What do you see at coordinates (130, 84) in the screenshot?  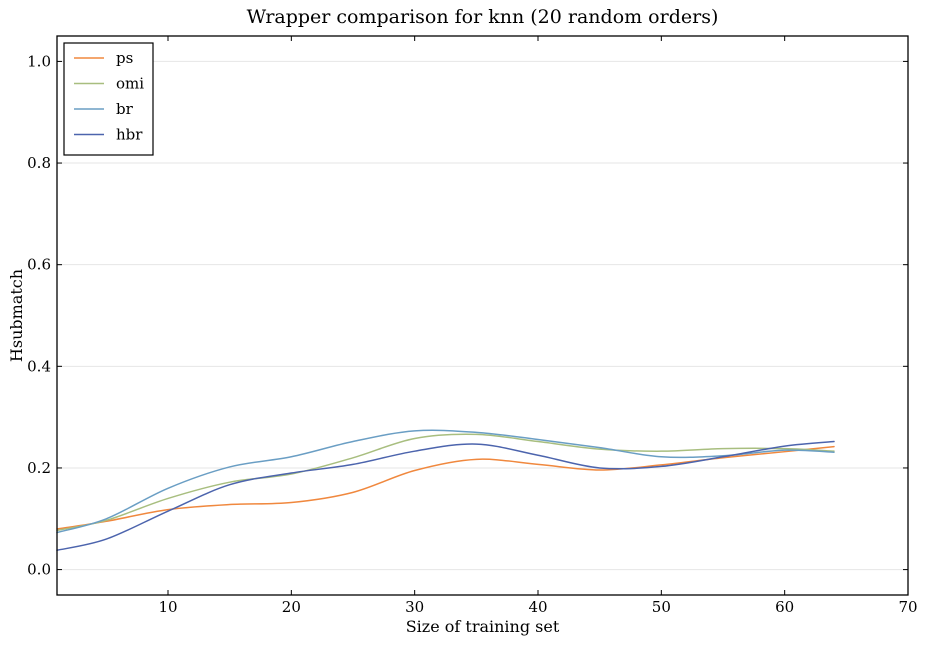 I see `legend-label-omi: omi` at bounding box center [130, 84].